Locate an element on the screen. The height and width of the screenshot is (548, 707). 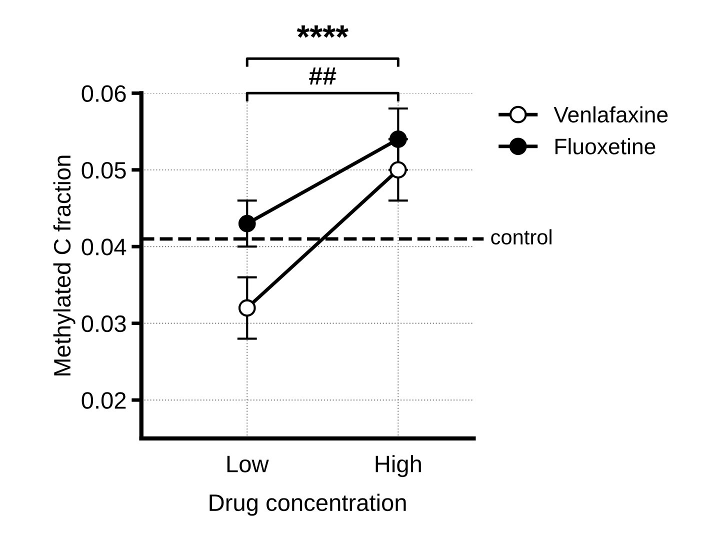
x-tick-label: High is located at coordinates (398, 466).